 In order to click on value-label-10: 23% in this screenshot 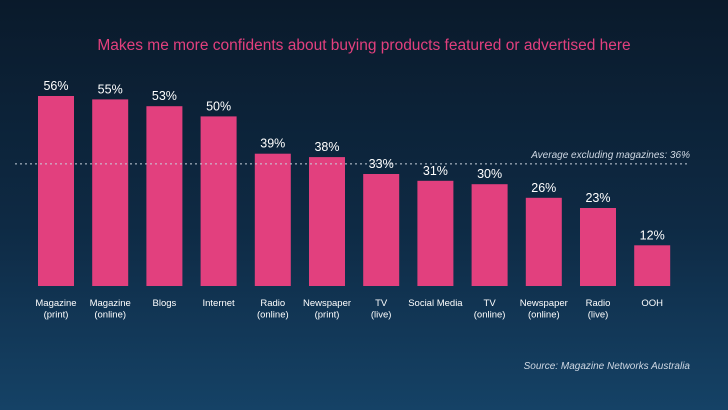, I will do `click(597, 198)`.